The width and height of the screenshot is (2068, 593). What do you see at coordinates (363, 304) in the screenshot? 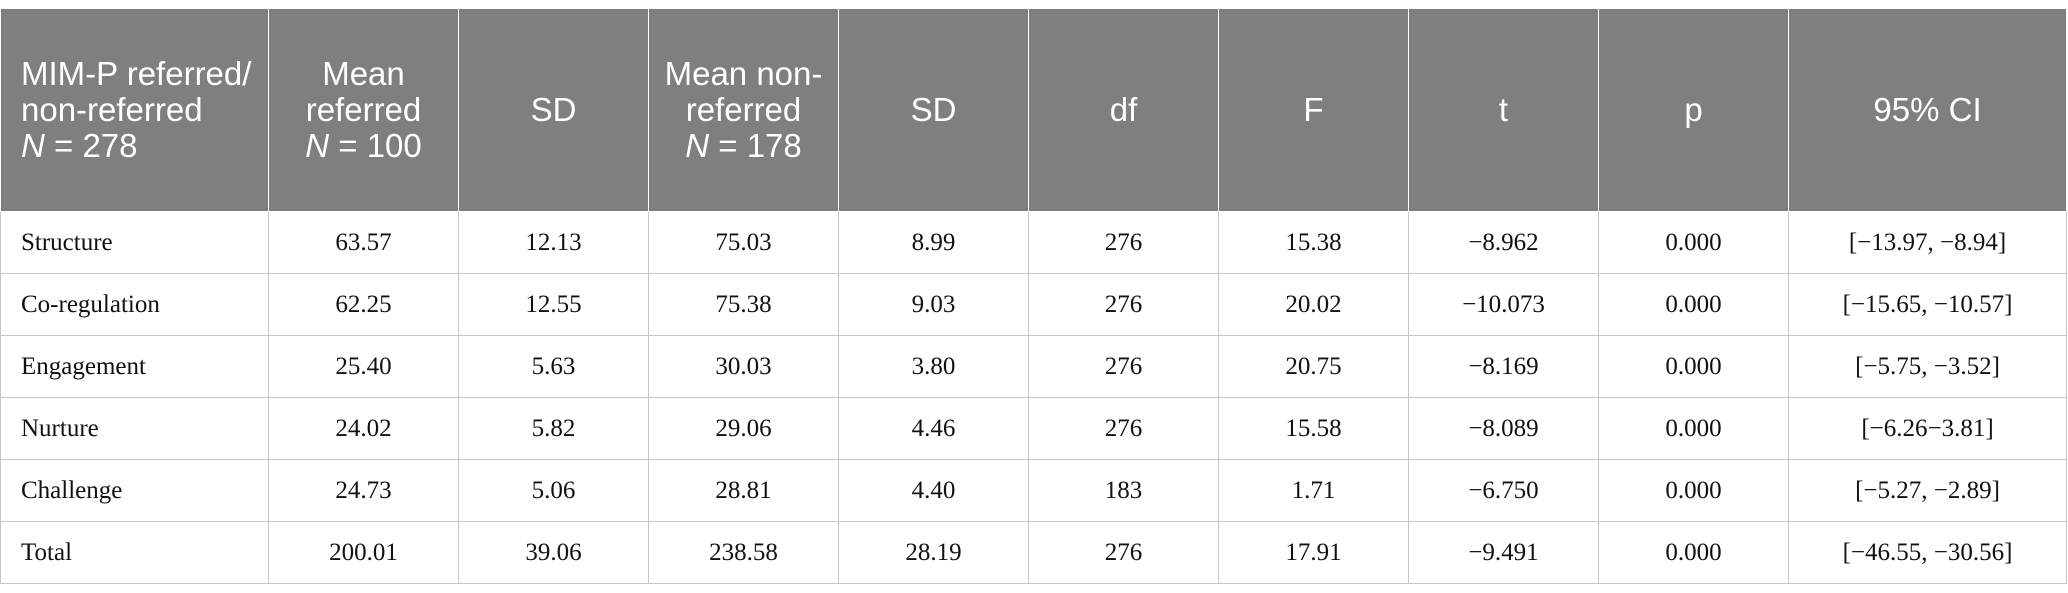
I see `cell: 62.25` at bounding box center [363, 304].